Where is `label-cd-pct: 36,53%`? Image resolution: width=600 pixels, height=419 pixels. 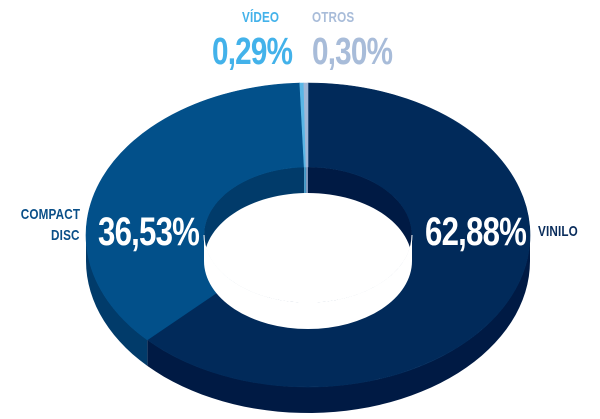 label-cd-pct: 36,53% is located at coordinates (149, 232).